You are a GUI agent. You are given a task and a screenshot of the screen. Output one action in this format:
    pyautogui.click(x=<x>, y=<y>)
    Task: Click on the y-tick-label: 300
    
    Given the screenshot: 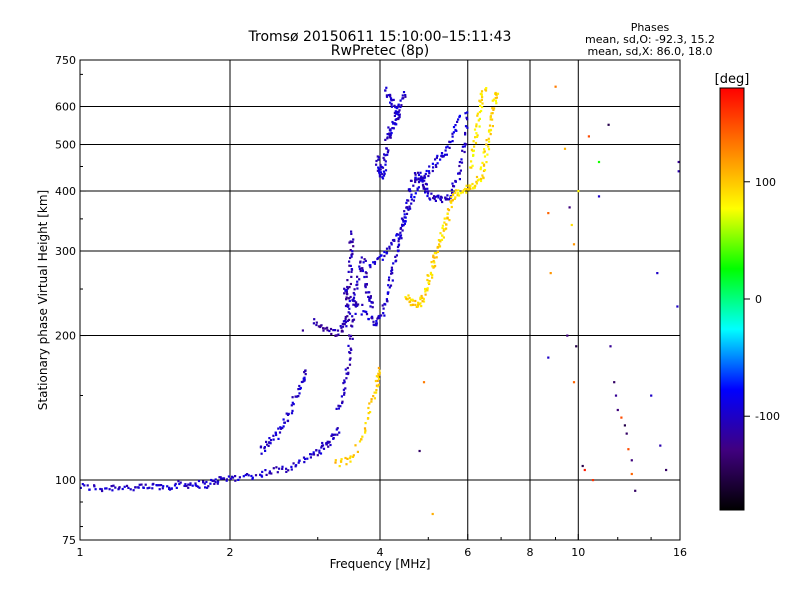 What is the action you would take?
    pyautogui.click(x=65, y=251)
    